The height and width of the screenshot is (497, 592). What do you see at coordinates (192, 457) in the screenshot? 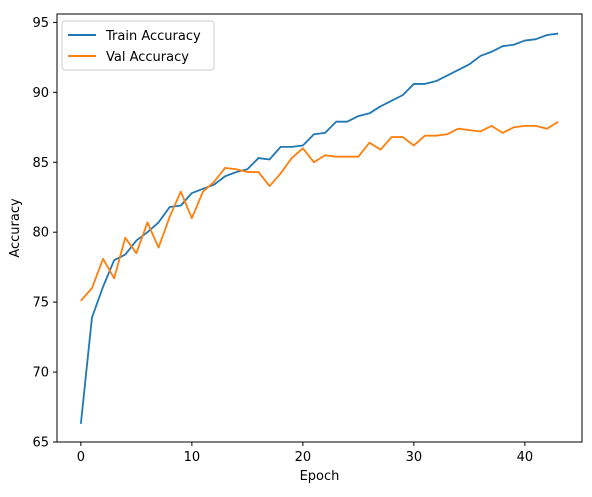
I see `x-tick-label: 10` at bounding box center [192, 457].